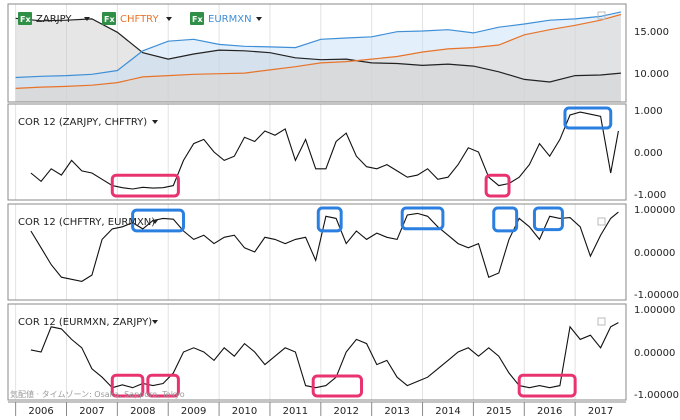  I want to click on y-axis-cor3: 1.00000 0.00000 -1.00000, so click(656, 353).